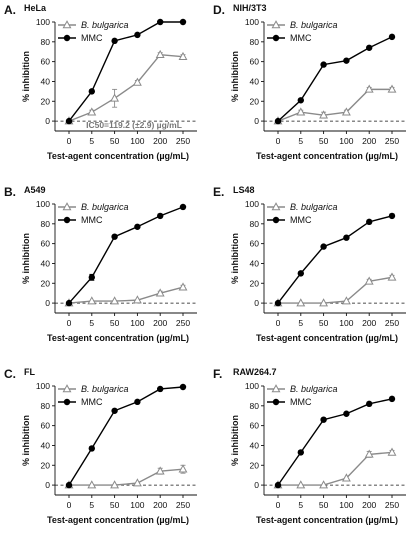  Describe the element at coordinates (134, 125) in the screenshot. I see `ic50-annotation: IC50=119.2 (±2.9) µg/mL` at that location.